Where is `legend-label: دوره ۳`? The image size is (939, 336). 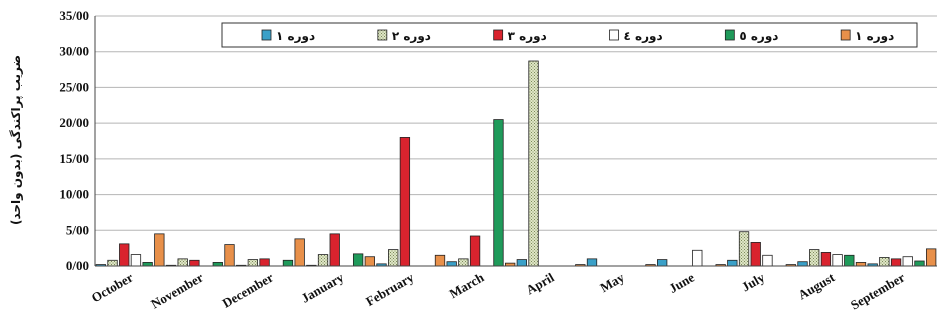 legend-label: دوره ۳ is located at coordinates (527, 36).